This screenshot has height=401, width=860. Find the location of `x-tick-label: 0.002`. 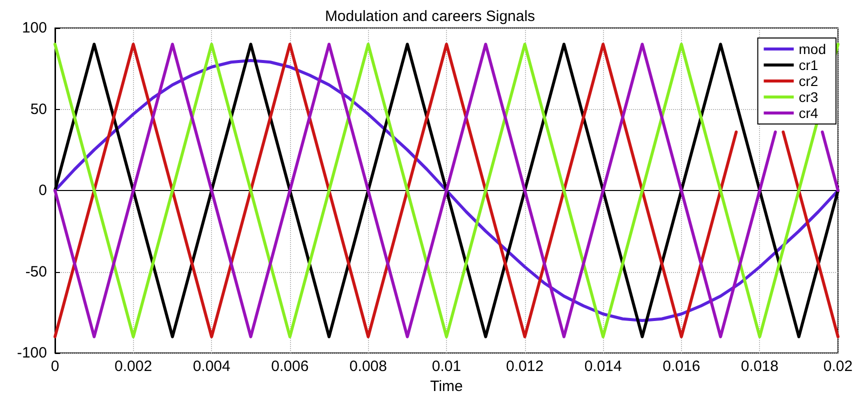

x-tick-label: 0.002 is located at coordinates (133, 366).